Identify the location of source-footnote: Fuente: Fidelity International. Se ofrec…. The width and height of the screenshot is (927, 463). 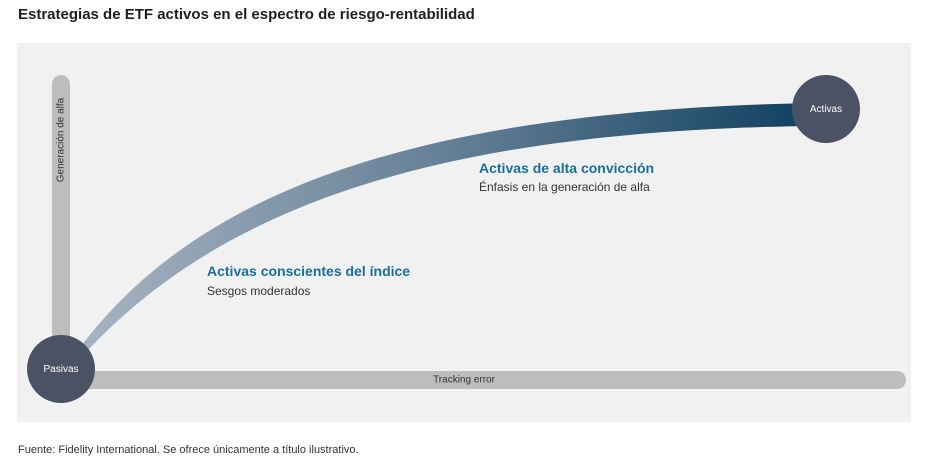
(188, 450).